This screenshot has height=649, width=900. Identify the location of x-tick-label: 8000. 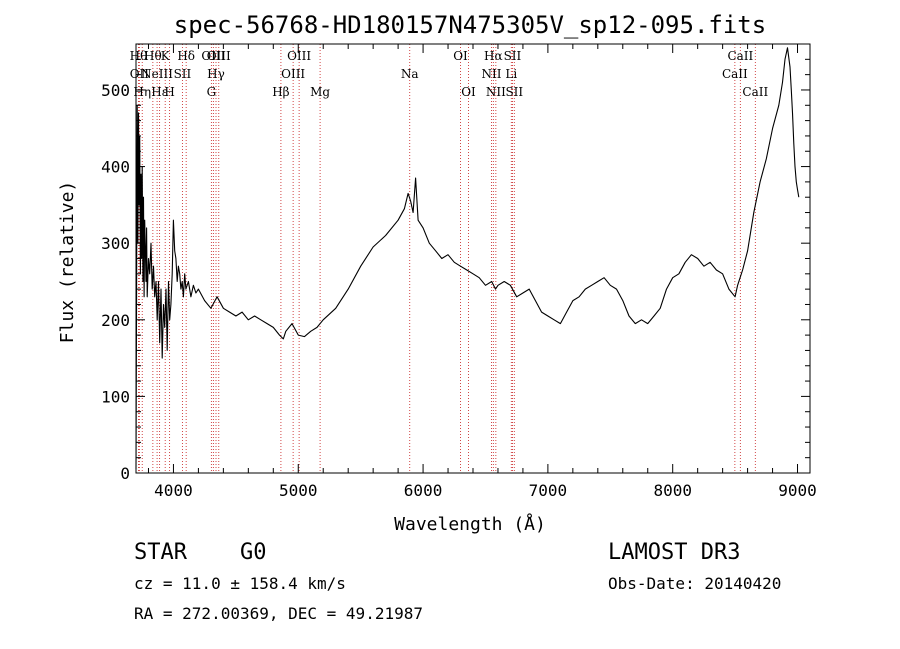
(672, 490).